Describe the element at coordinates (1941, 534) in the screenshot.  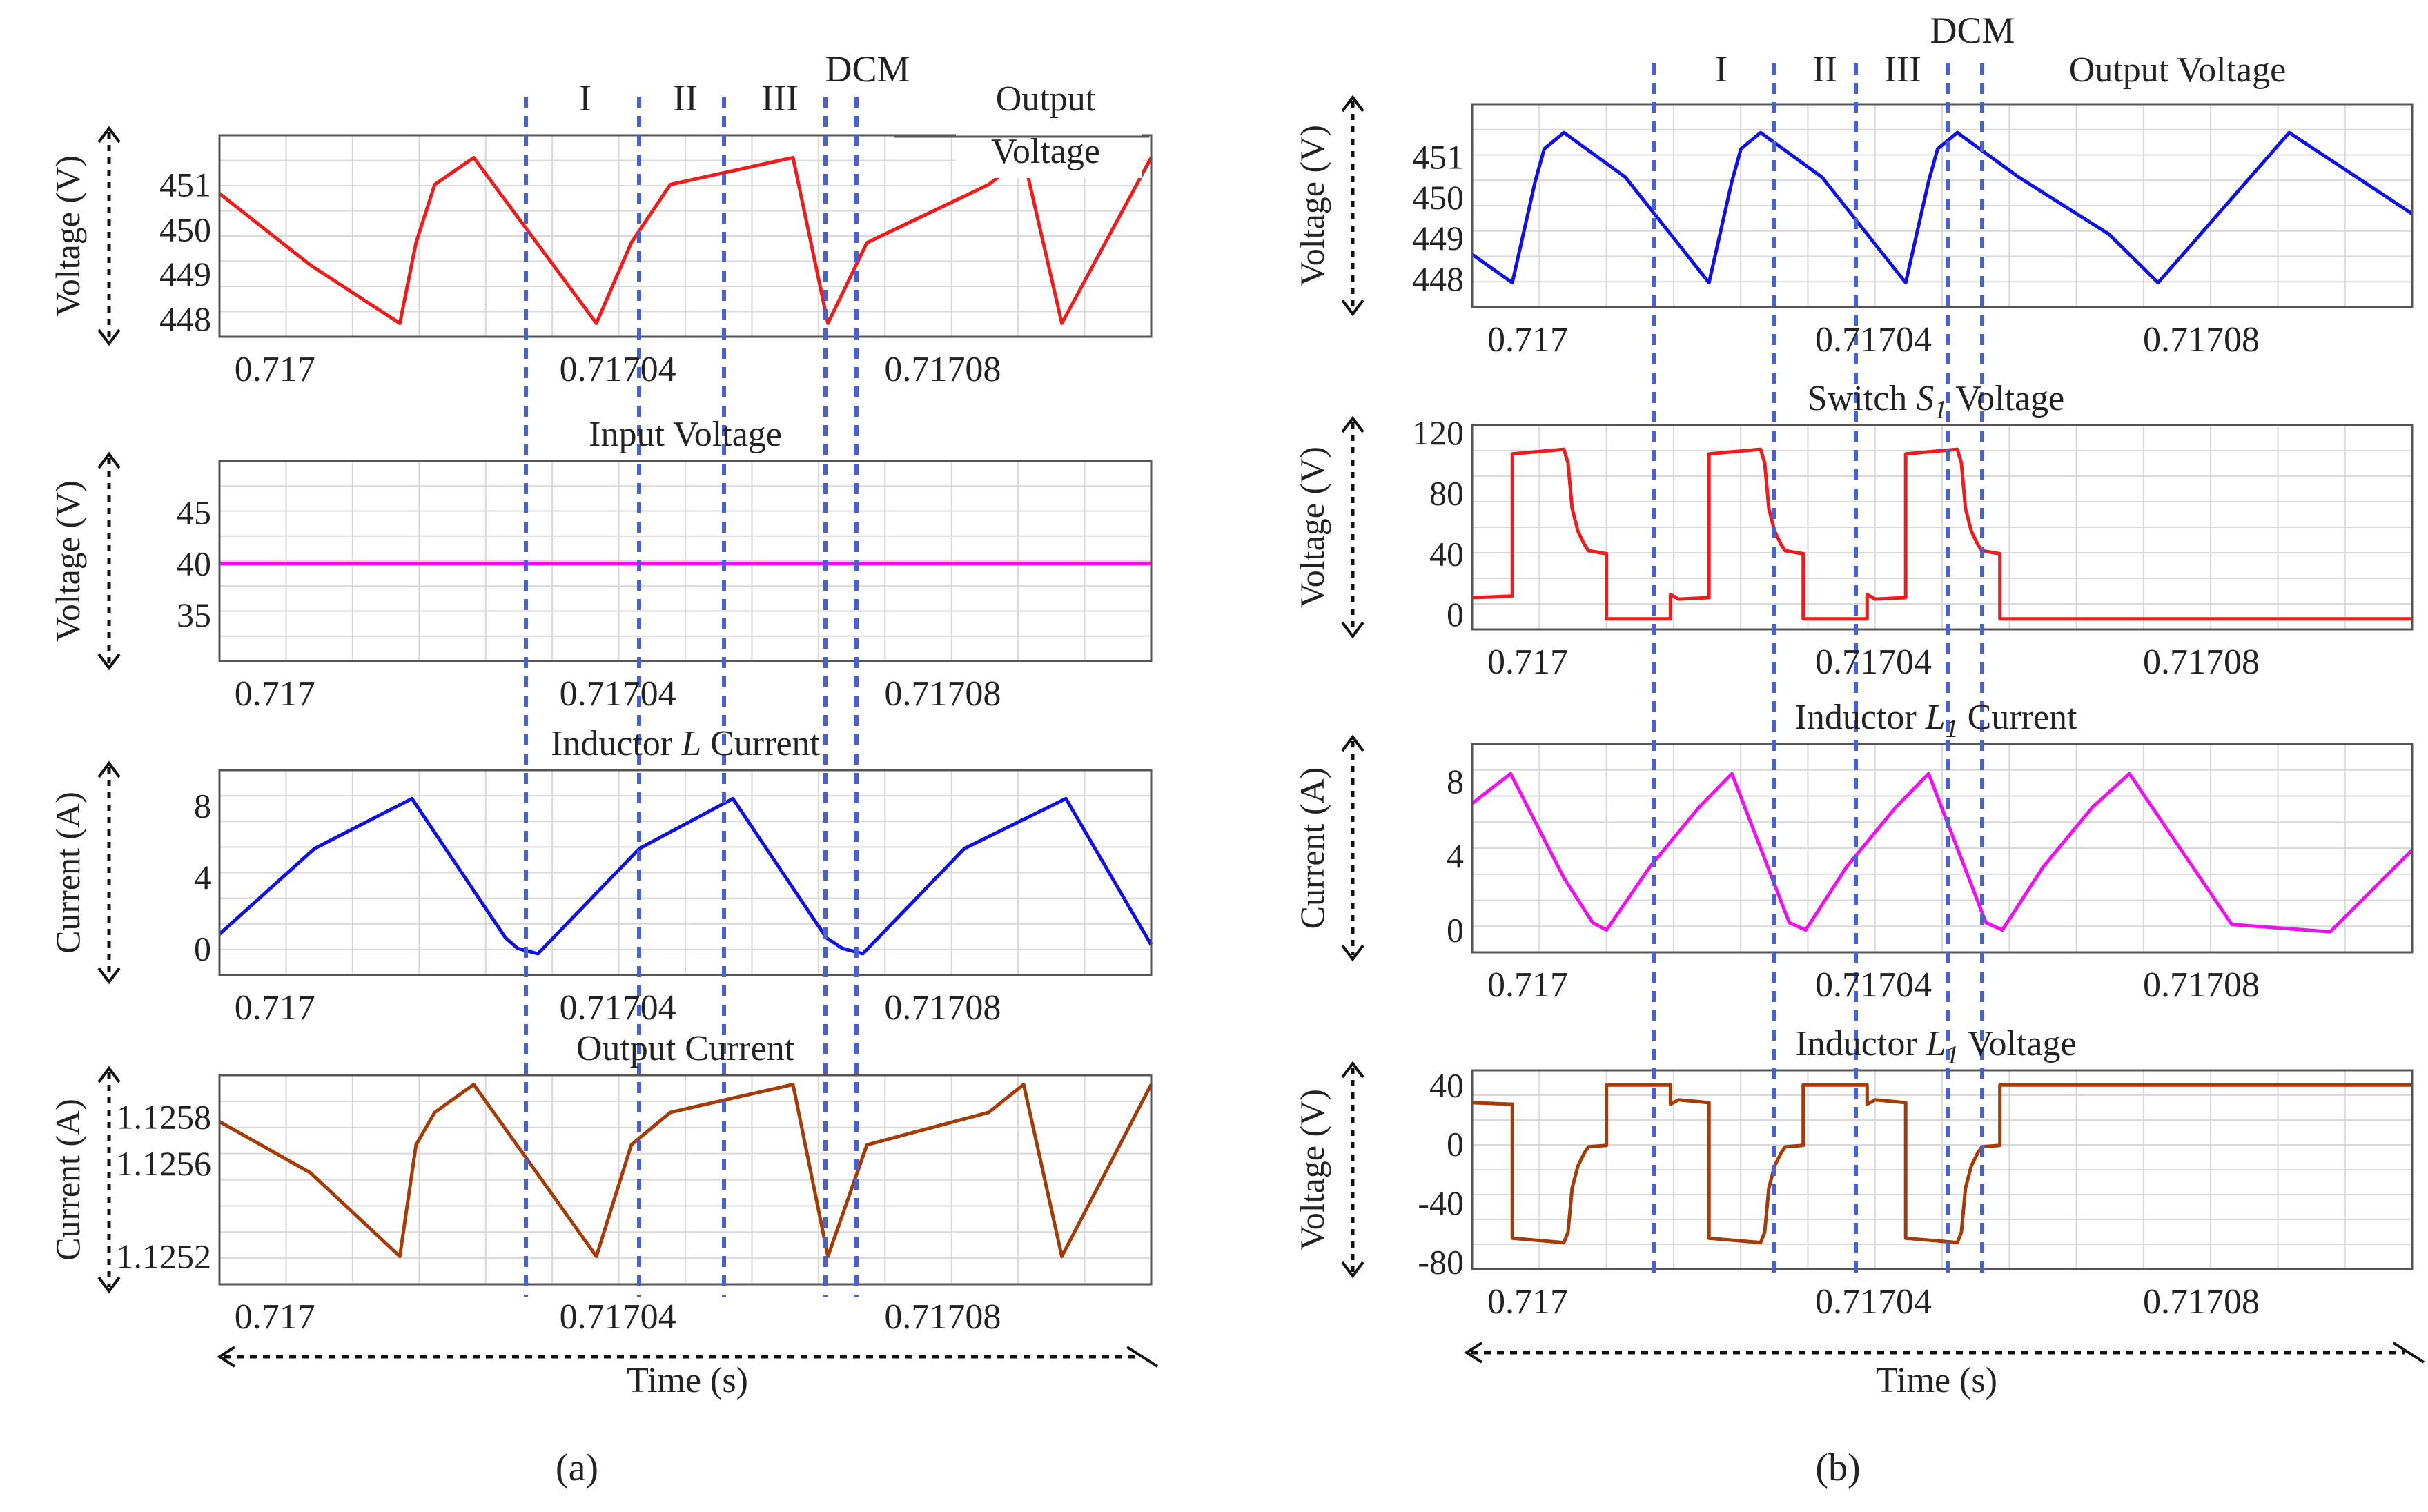
I see `chart-b2-series-line` at that location.